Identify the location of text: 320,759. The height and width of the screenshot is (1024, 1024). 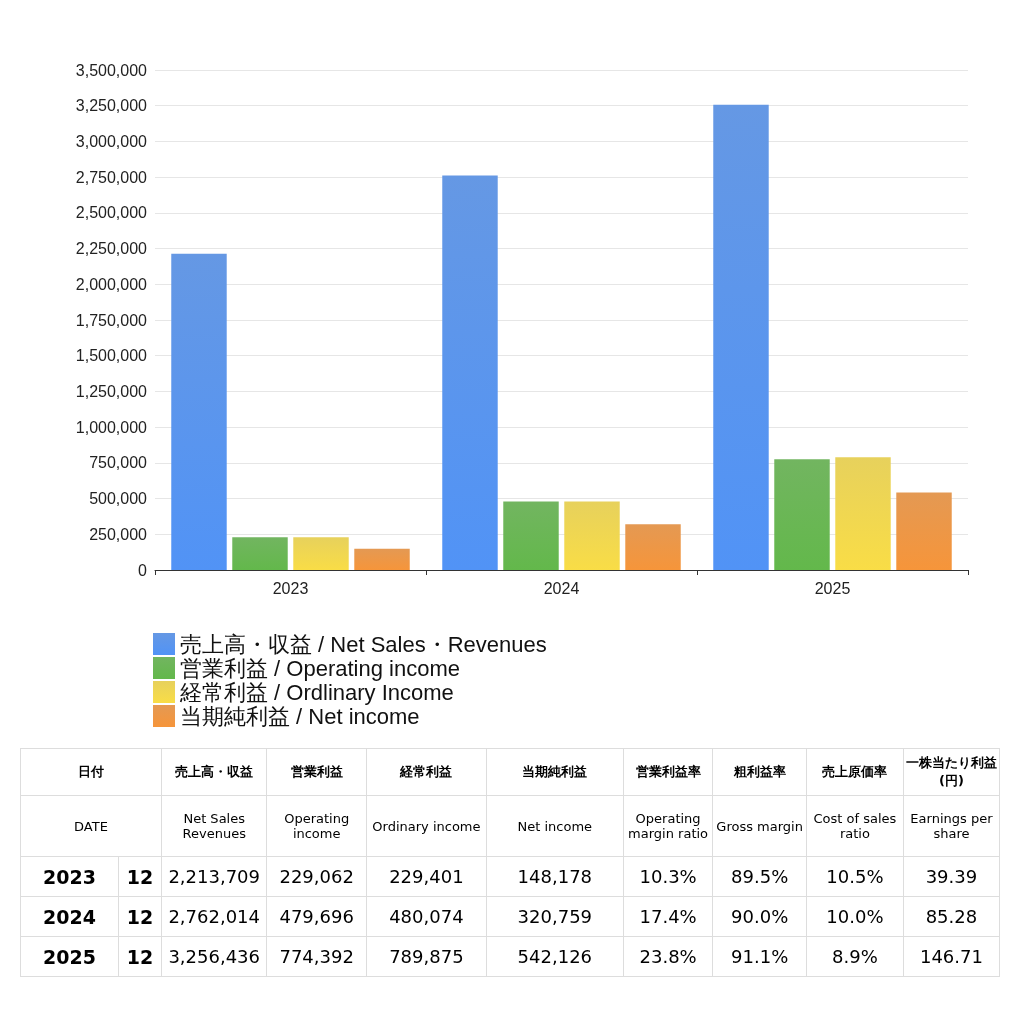
(555, 916).